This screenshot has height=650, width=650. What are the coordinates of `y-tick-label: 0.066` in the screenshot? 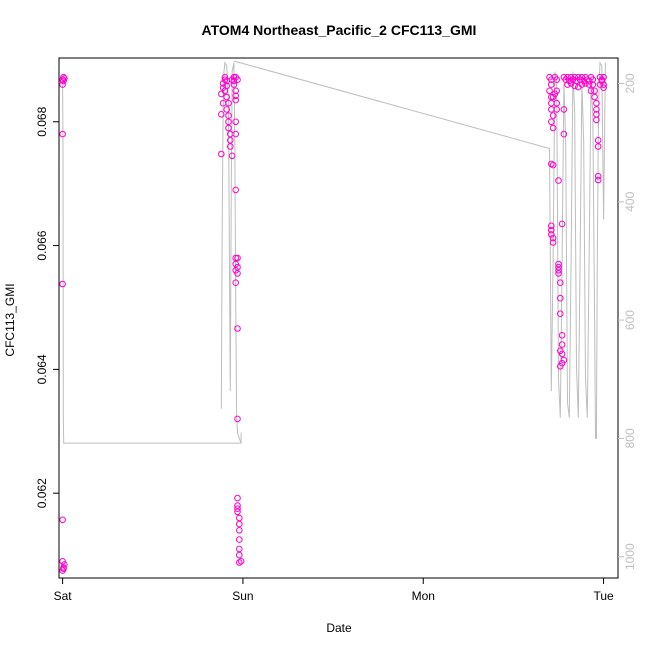 It's located at (42, 245).